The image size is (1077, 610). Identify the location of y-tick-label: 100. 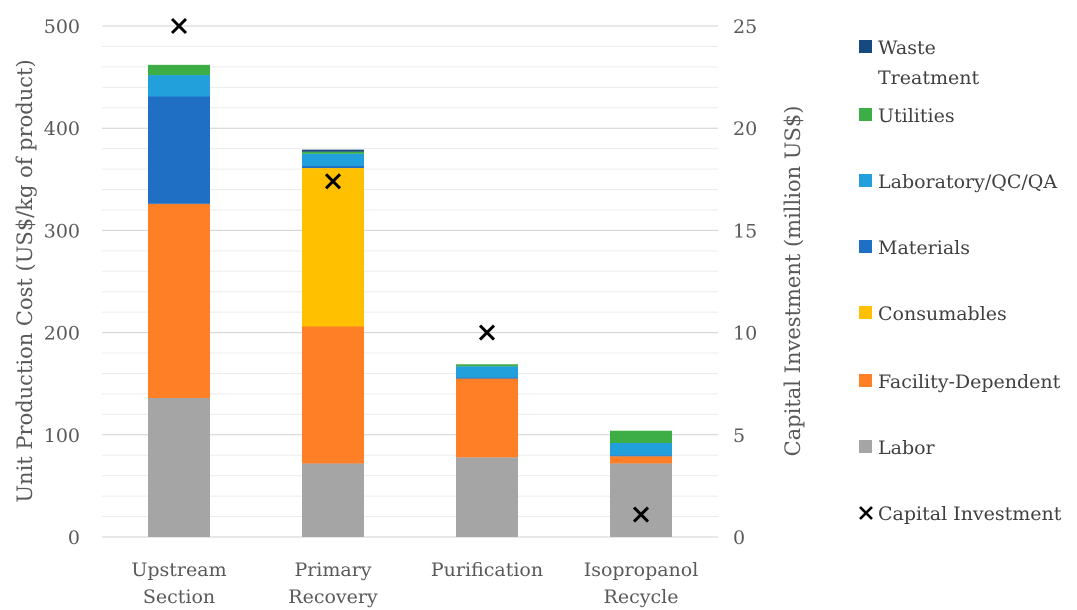
(62, 436).